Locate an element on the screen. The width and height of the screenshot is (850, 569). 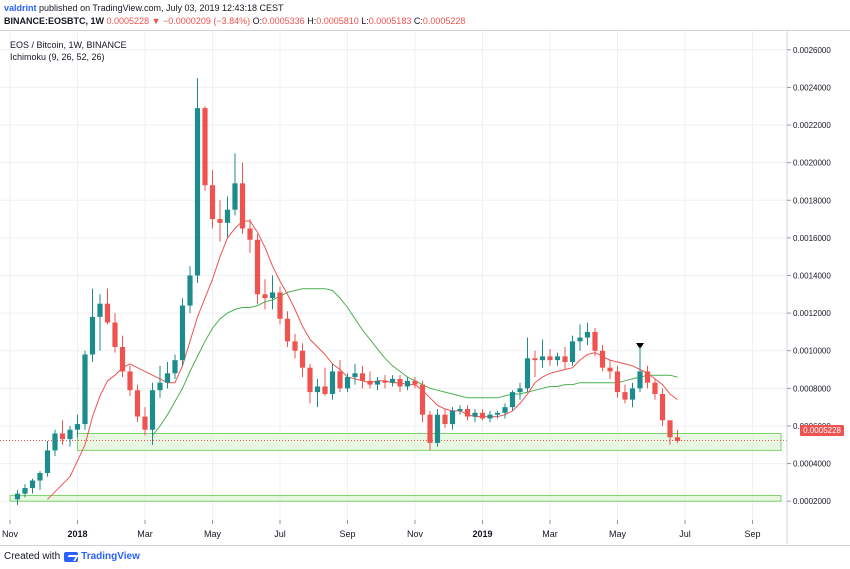
author-username: valdrint is located at coordinates (20, 8).